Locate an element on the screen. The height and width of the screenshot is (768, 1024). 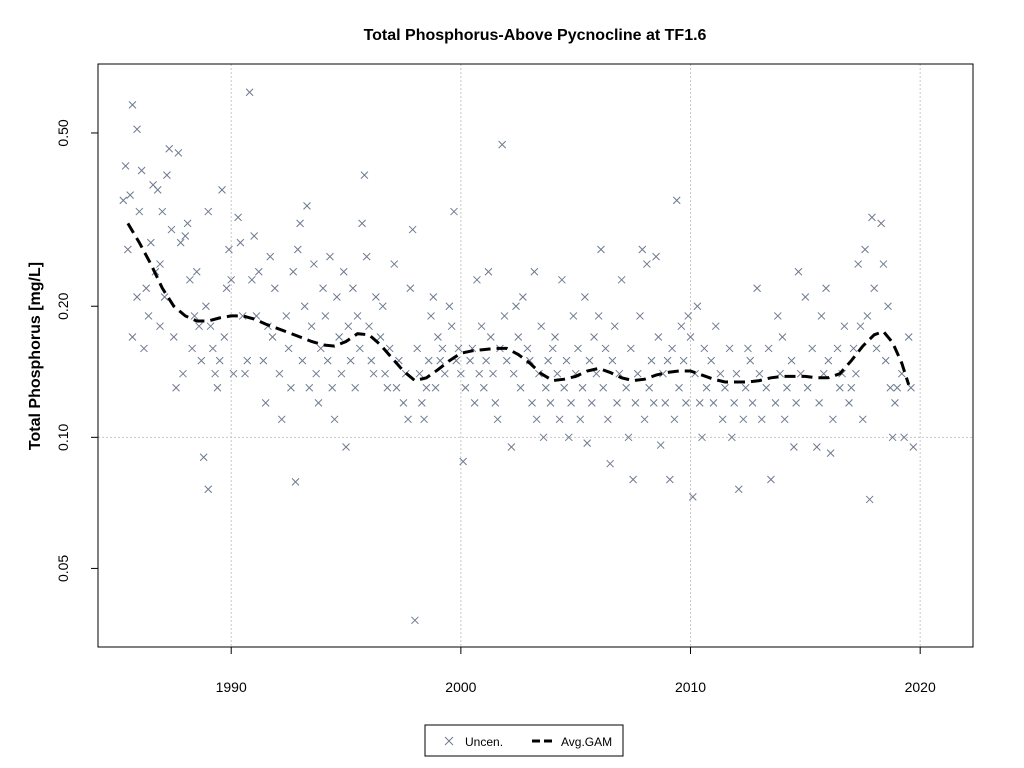
y-tick-label-2: 0.20 is located at coordinates (63, 305).